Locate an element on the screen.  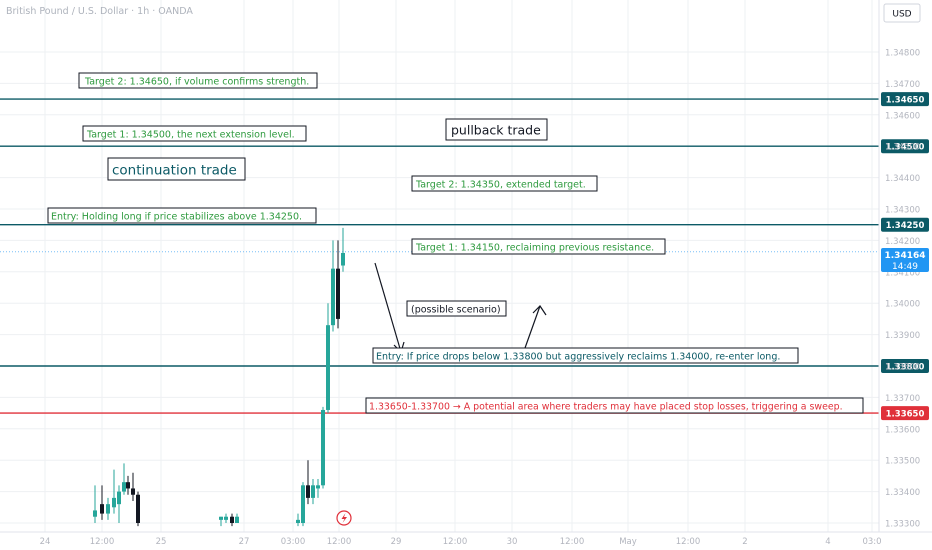
annotation-text: continuation trade is located at coordinates (174, 171).